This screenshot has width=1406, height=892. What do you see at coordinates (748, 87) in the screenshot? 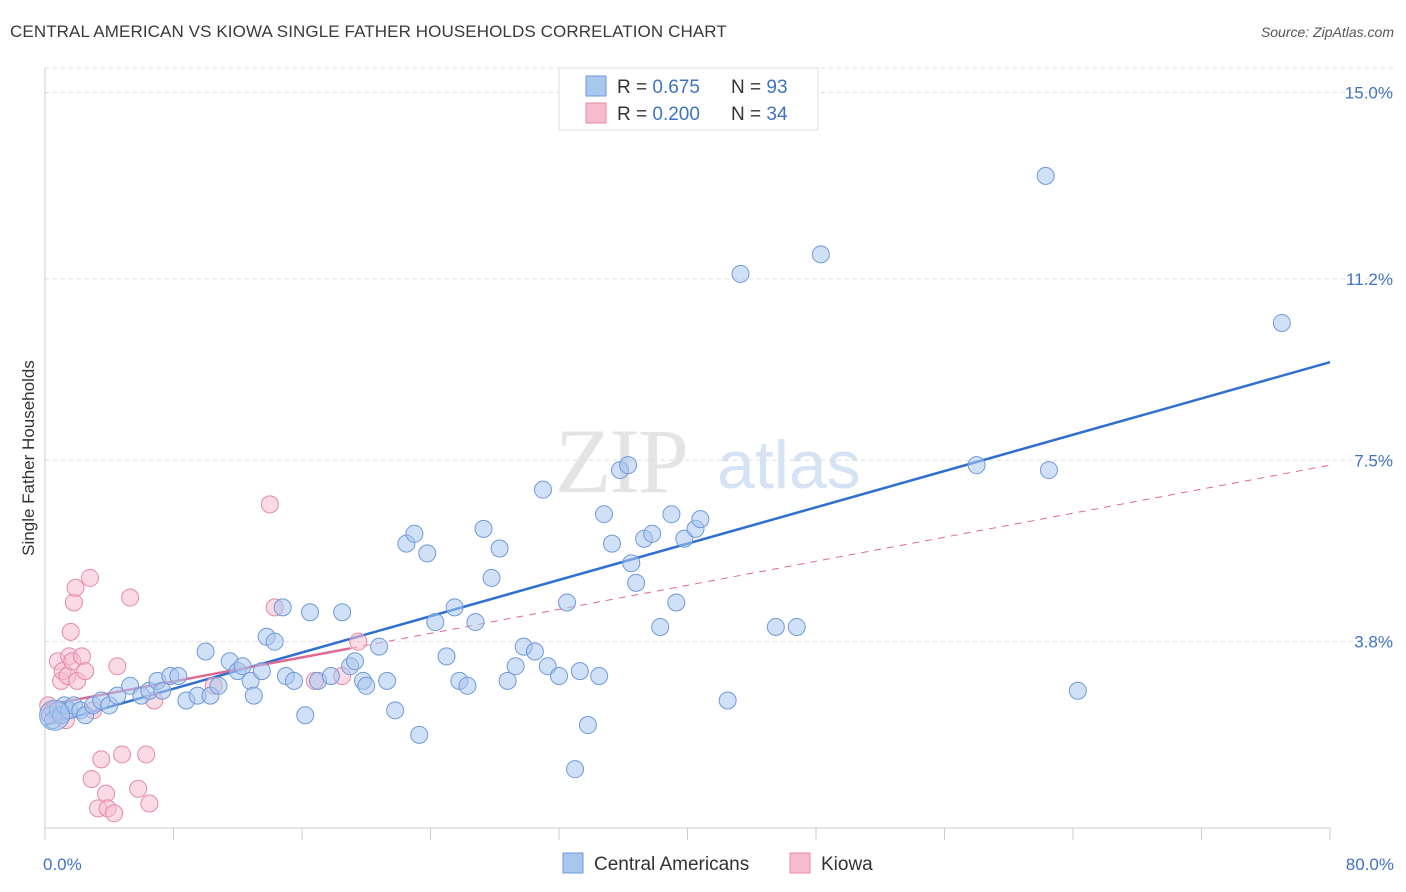
I see `legend-n-label-1: N =` at bounding box center [748, 87].